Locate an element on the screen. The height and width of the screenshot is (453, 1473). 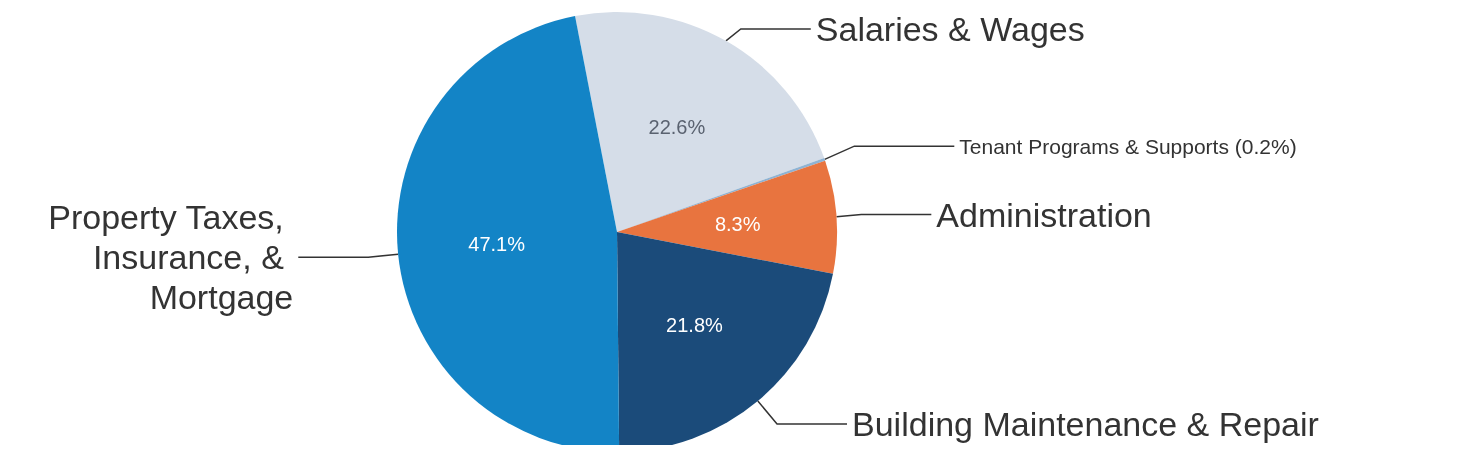
data-label: 21.8% is located at coordinates (695, 324).